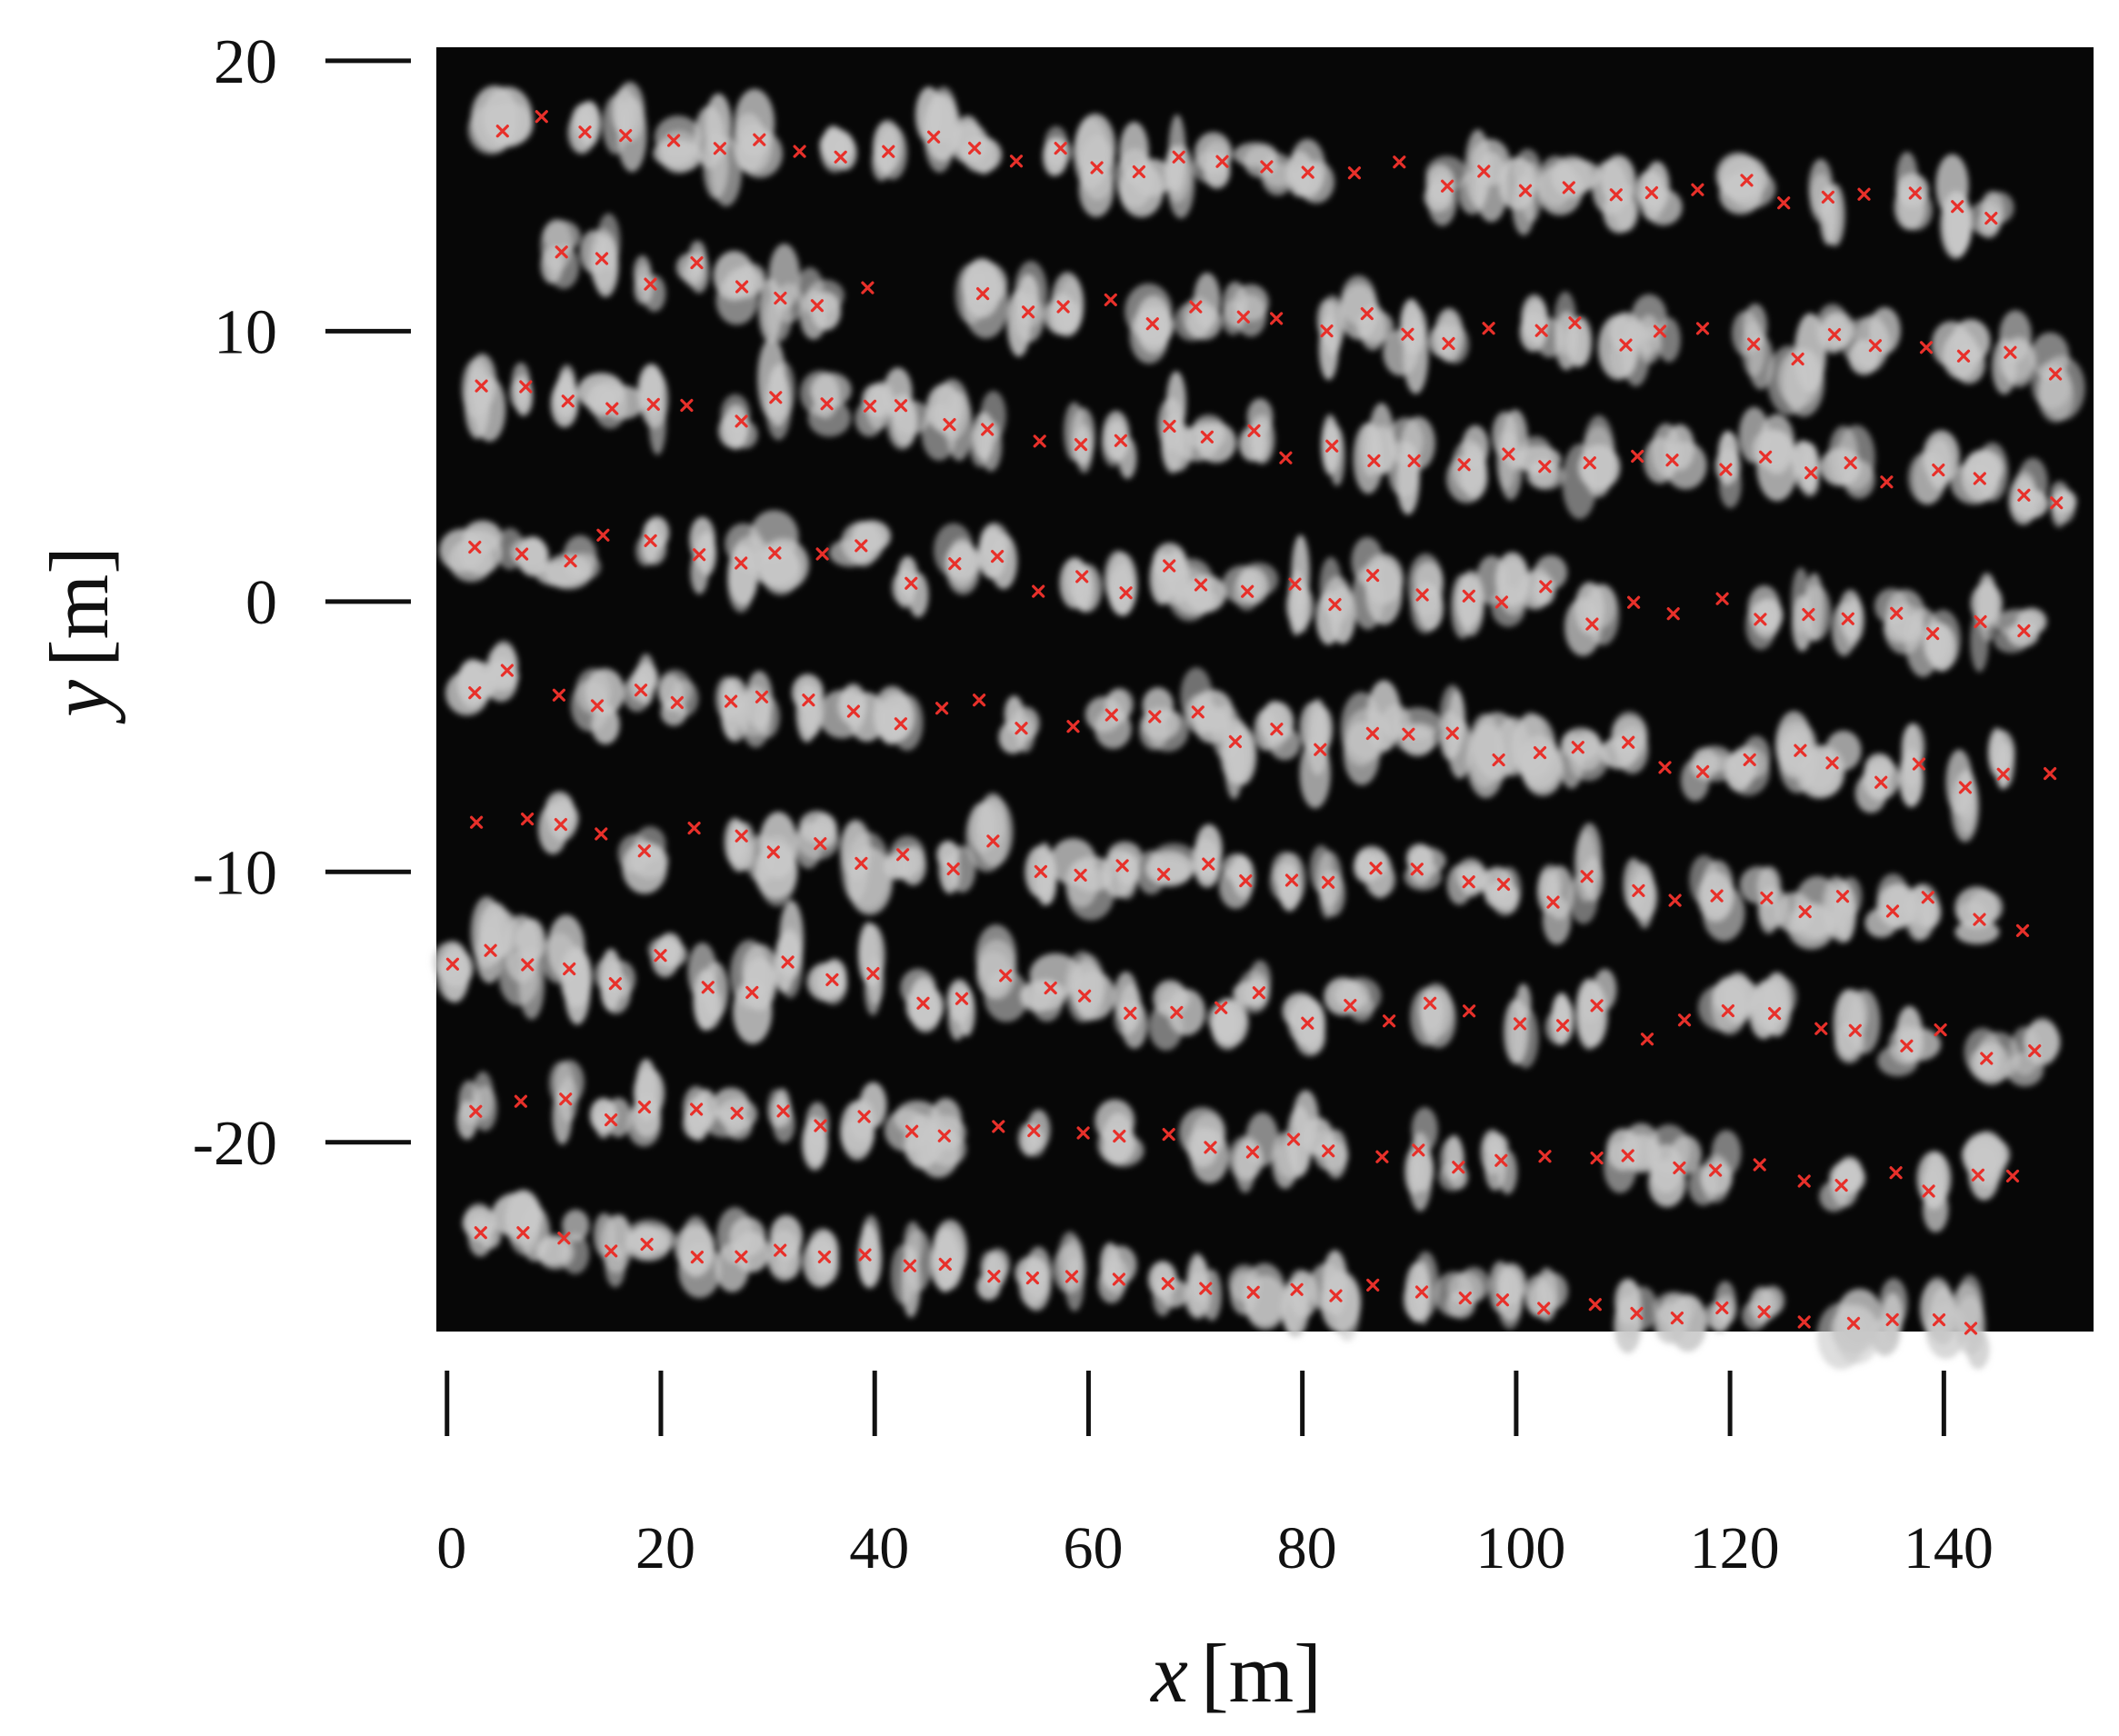 The height and width of the screenshot is (1736, 2119). What do you see at coordinates (1735, 1548) in the screenshot?
I see `x-tick-label: 120` at bounding box center [1735, 1548].